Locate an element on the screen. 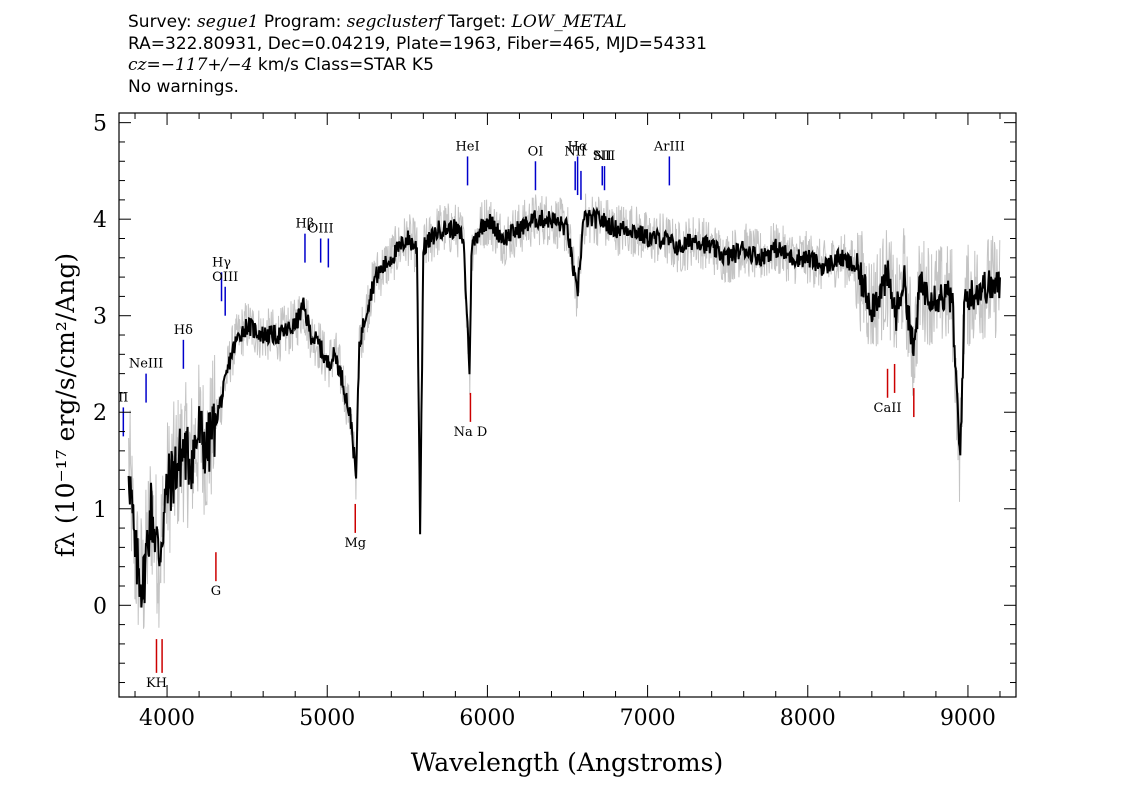  y-tick-label-2: 2 is located at coordinates (100, 413).